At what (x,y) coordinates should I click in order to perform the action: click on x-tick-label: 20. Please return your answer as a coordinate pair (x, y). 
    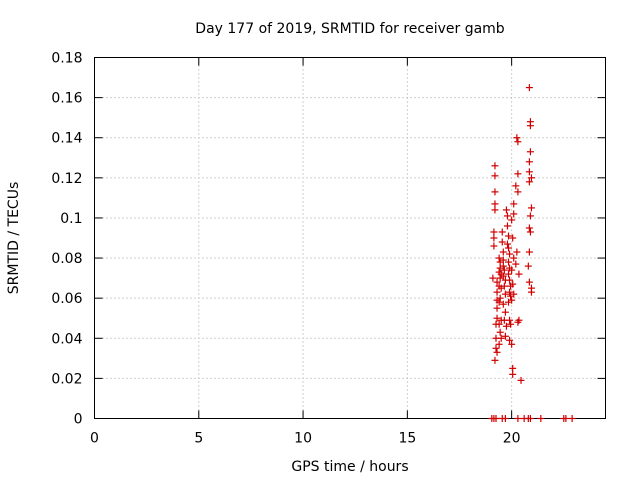
    Looking at the image, I should click on (512, 439).